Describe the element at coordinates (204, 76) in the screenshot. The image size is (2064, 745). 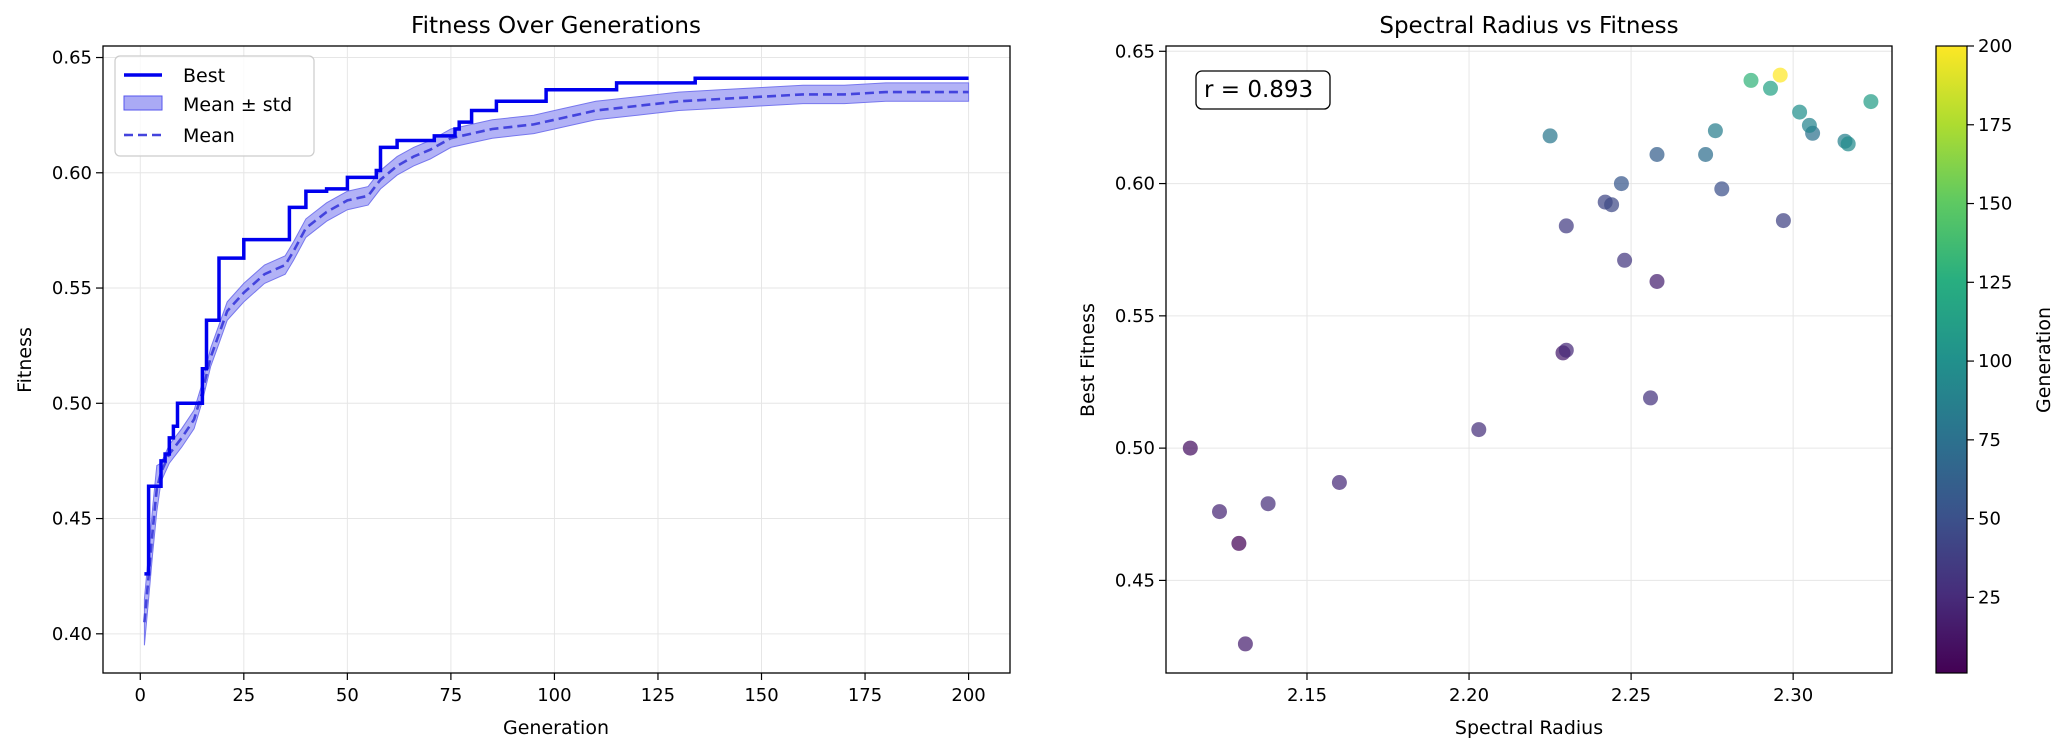
I see `legend-best-label: Best` at that location.